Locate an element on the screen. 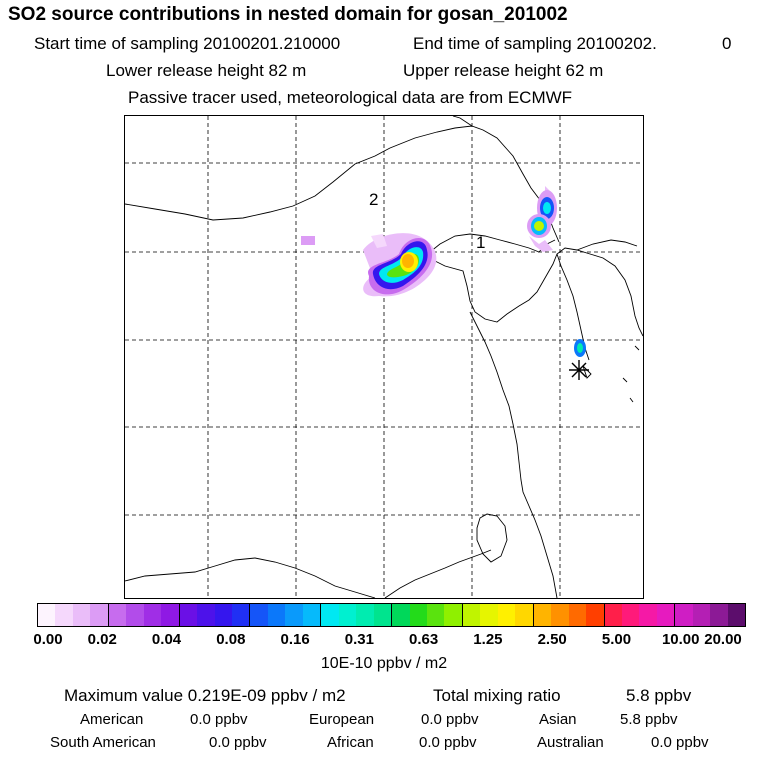 The width and height of the screenshot is (768, 768). colorbar-tick-label: 20.00 is located at coordinates (723, 639).